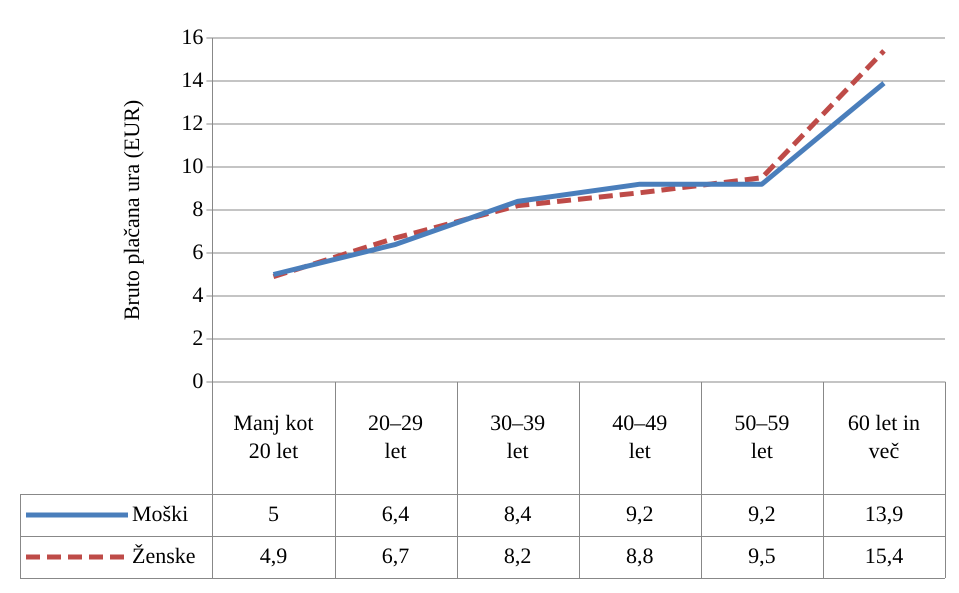 Image resolution: width=959 pixels, height=593 pixels. I want to click on data-label: 9,5, so click(762, 555).